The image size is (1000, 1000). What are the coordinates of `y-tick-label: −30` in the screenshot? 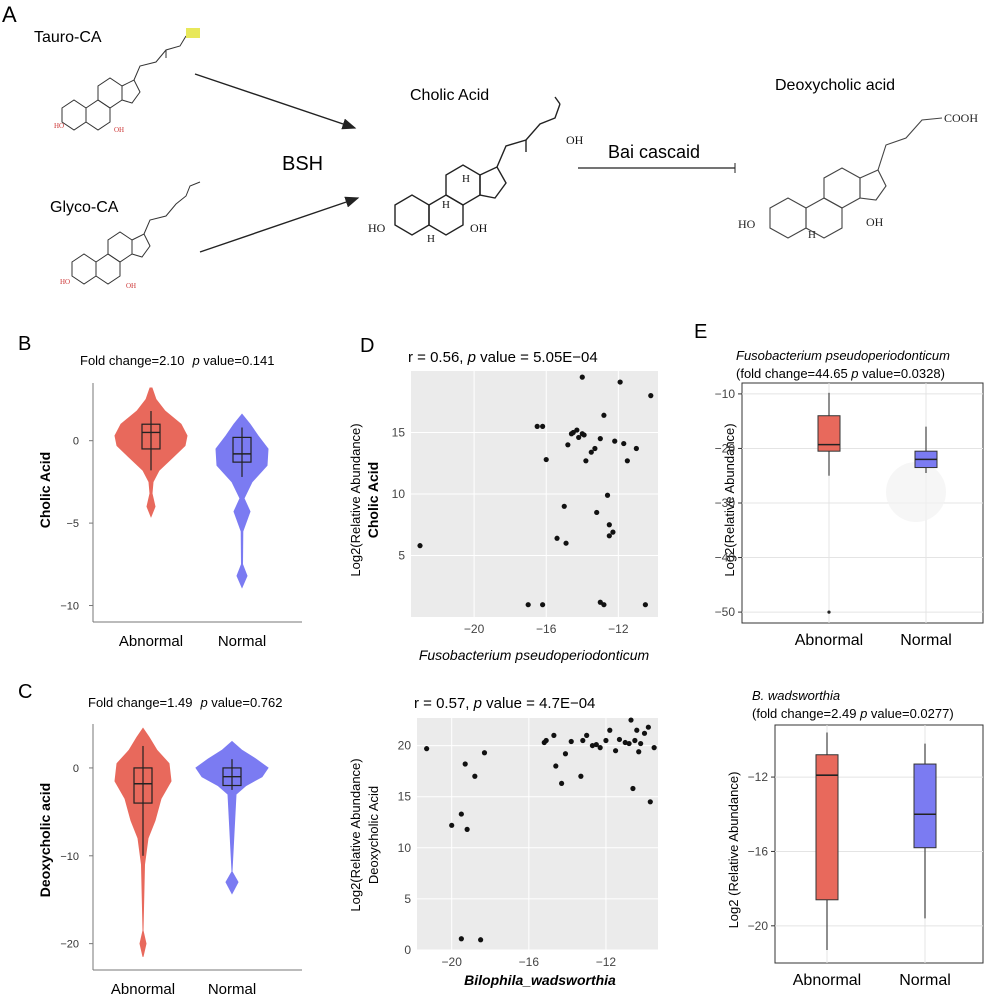 It's located at (725, 503).